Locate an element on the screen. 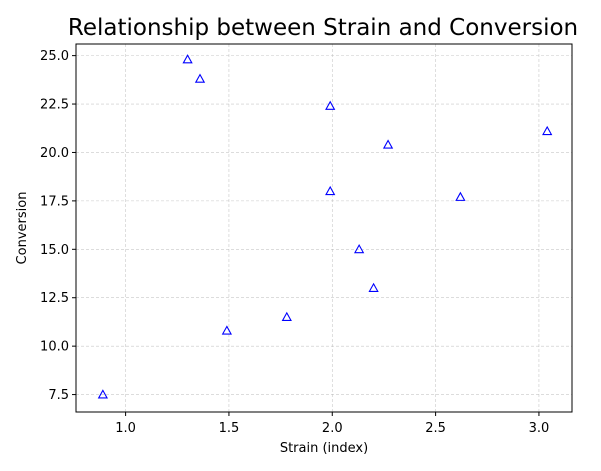 This screenshot has width=601, height=471. y-tick-label: 17.5 is located at coordinates (54, 201).